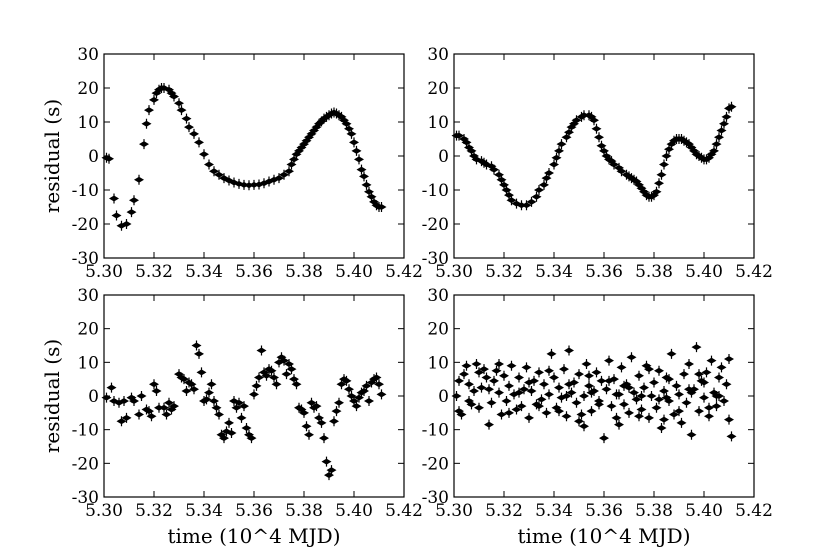 The image size is (830, 554). Describe the element at coordinates (435, 431) in the screenshot. I see `y-tick-label: -10` at that location.